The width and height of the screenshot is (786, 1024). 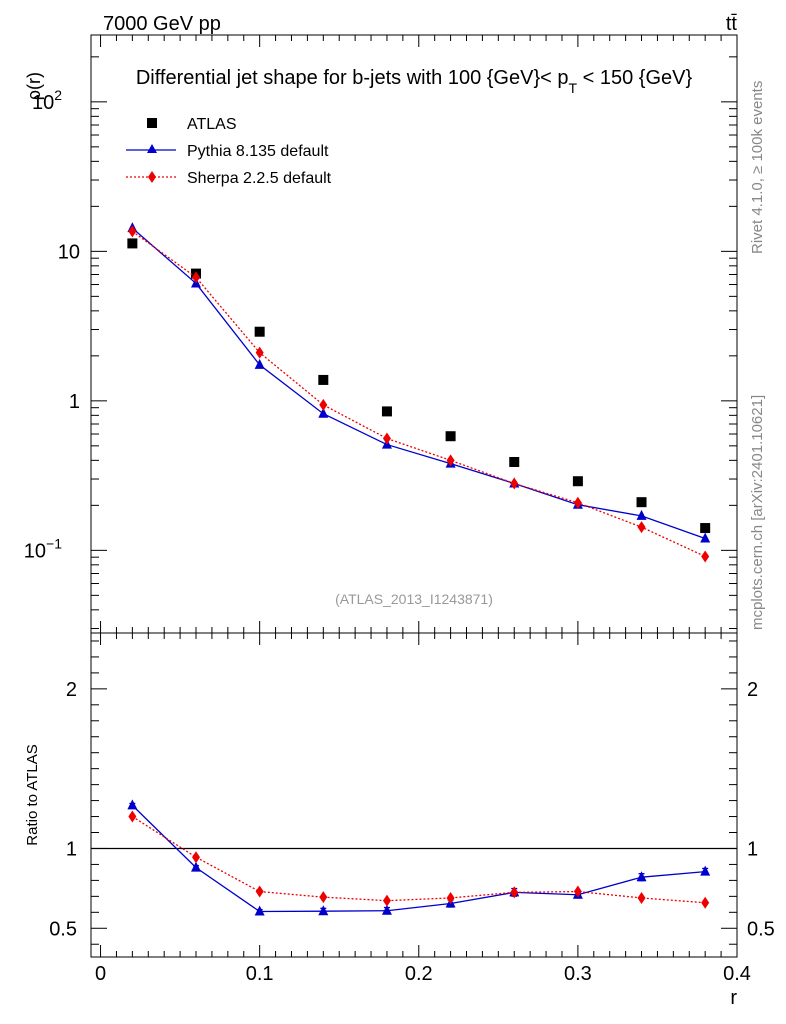 I want to click on main-y-axis-label: ρ(r), so click(x=34, y=86).